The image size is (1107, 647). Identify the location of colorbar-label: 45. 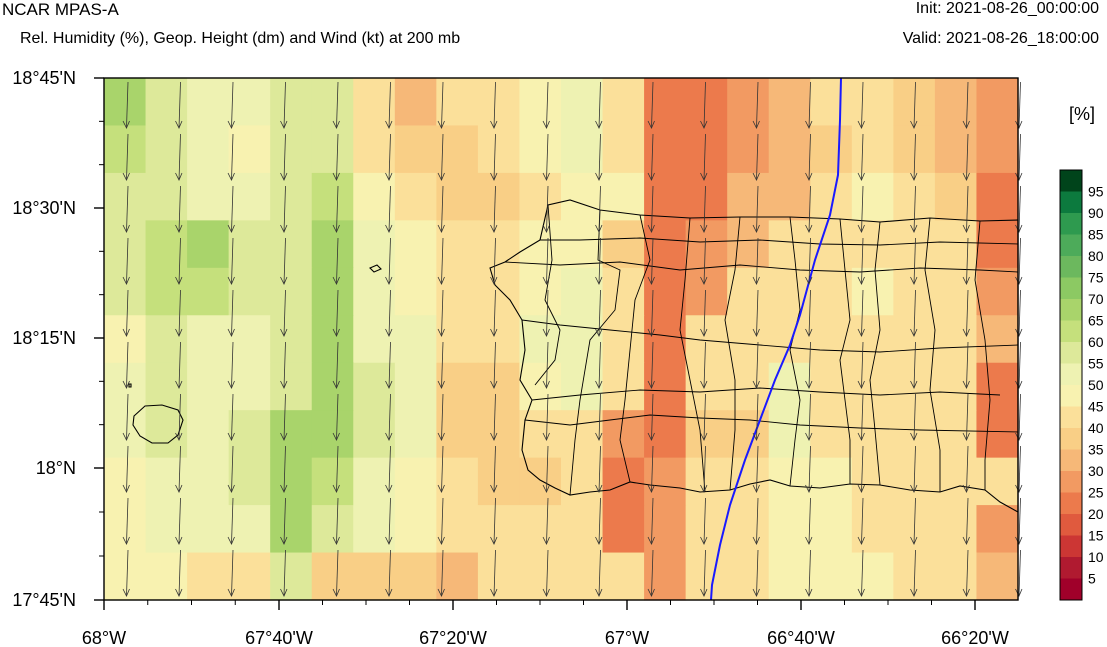
(1096, 407).